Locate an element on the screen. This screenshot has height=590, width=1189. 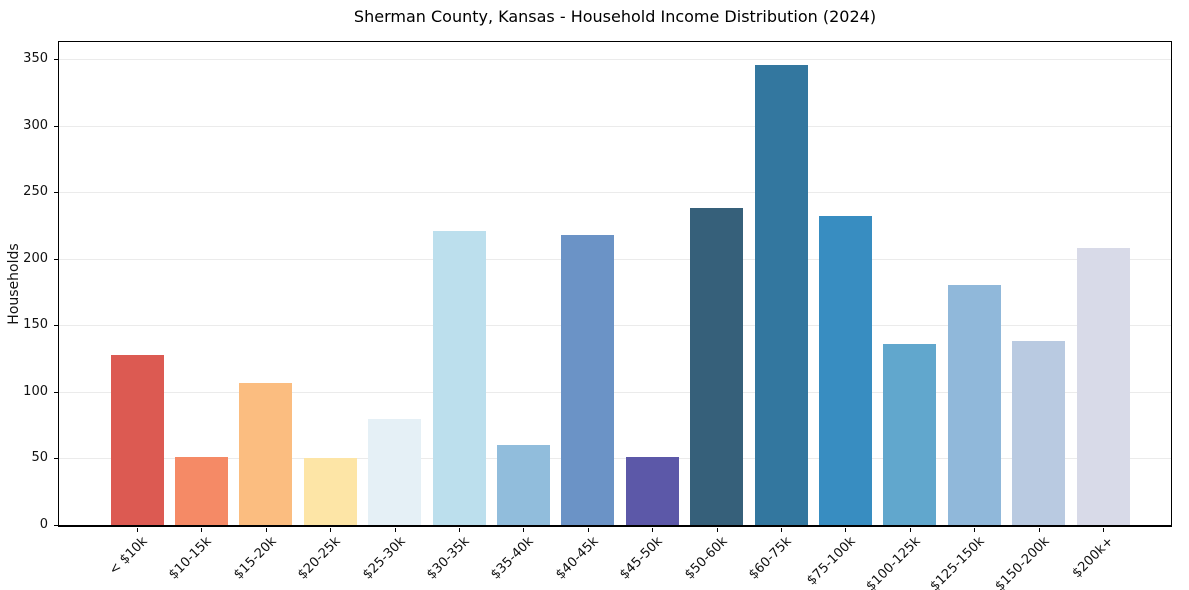
y-tick-label: 200 is located at coordinates (35, 258).